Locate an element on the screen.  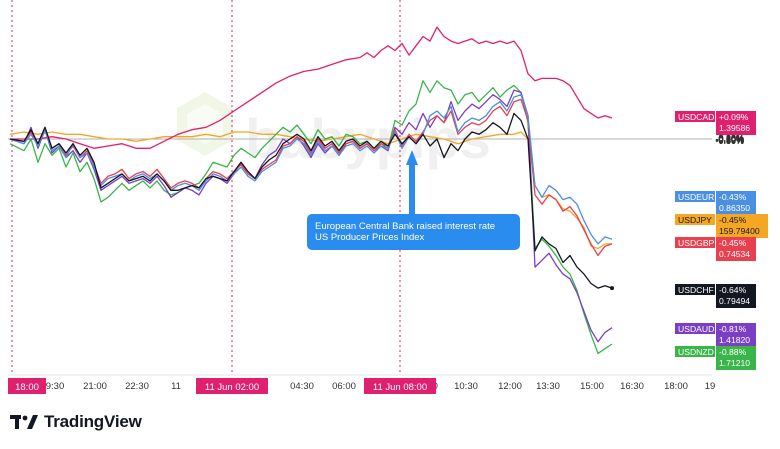
y-tick-label: 0.50% is located at coordinates (731, 138).